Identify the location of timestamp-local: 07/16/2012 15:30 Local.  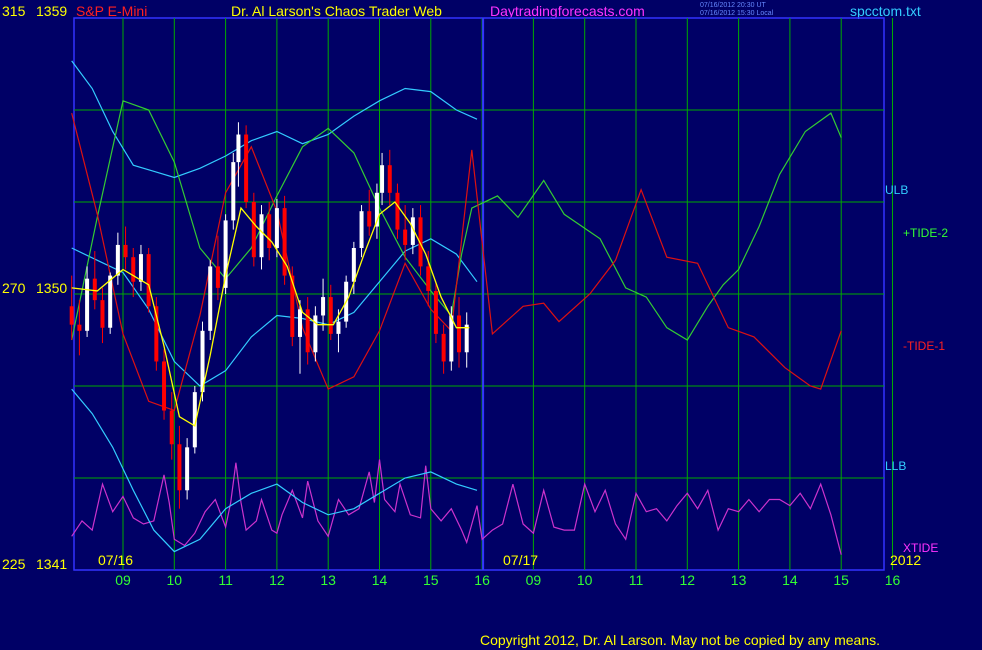
(737, 13).